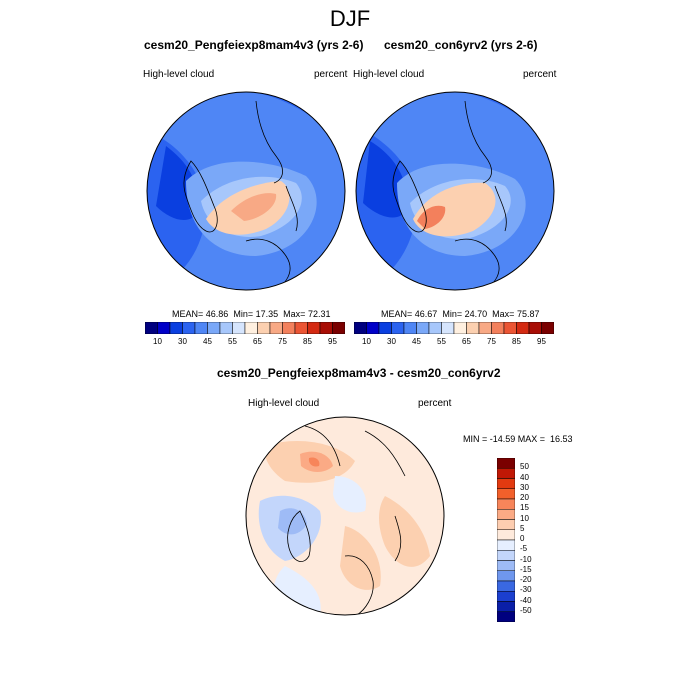 This screenshot has height=700, width=700. What do you see at coordinates (385, 179) in the screenshot?
I see `panel-2-field-dark-nw` at bounding box center [385, 179].